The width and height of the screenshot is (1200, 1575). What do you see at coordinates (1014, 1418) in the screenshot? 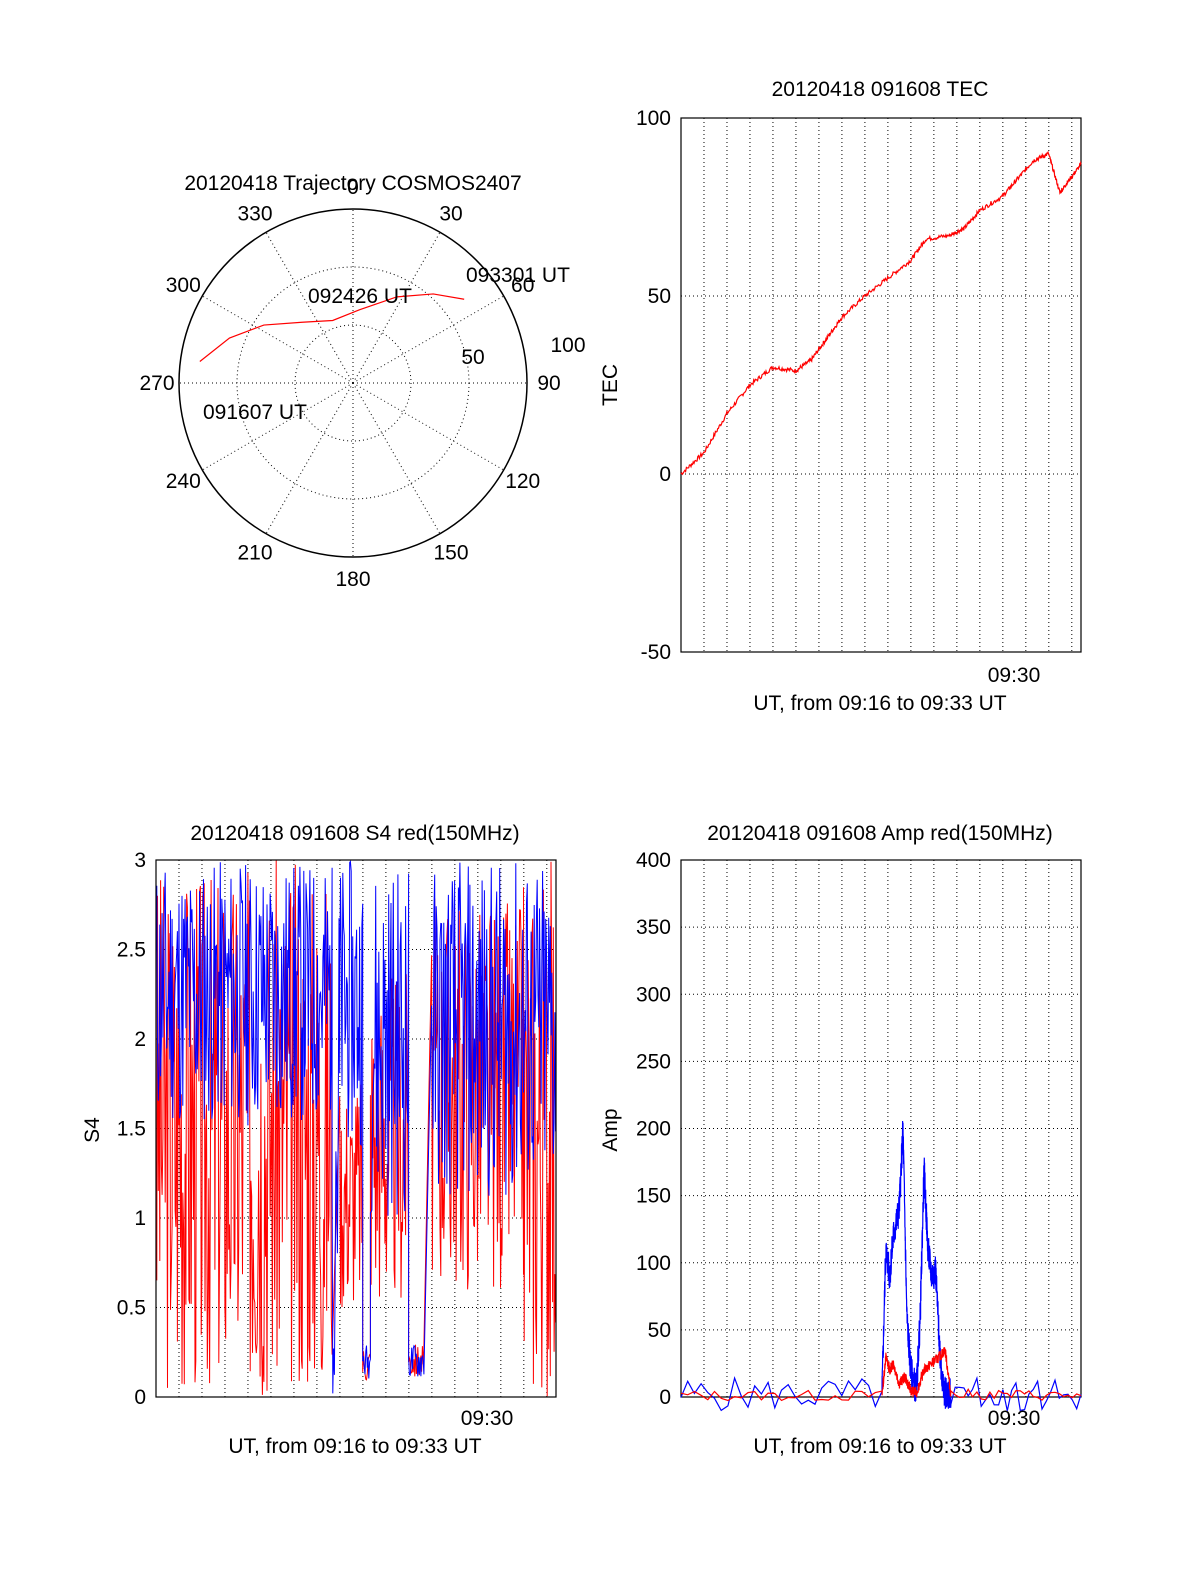
I see `amp-x-tick-label: 09:30` at bounding box center [1014, 1418].